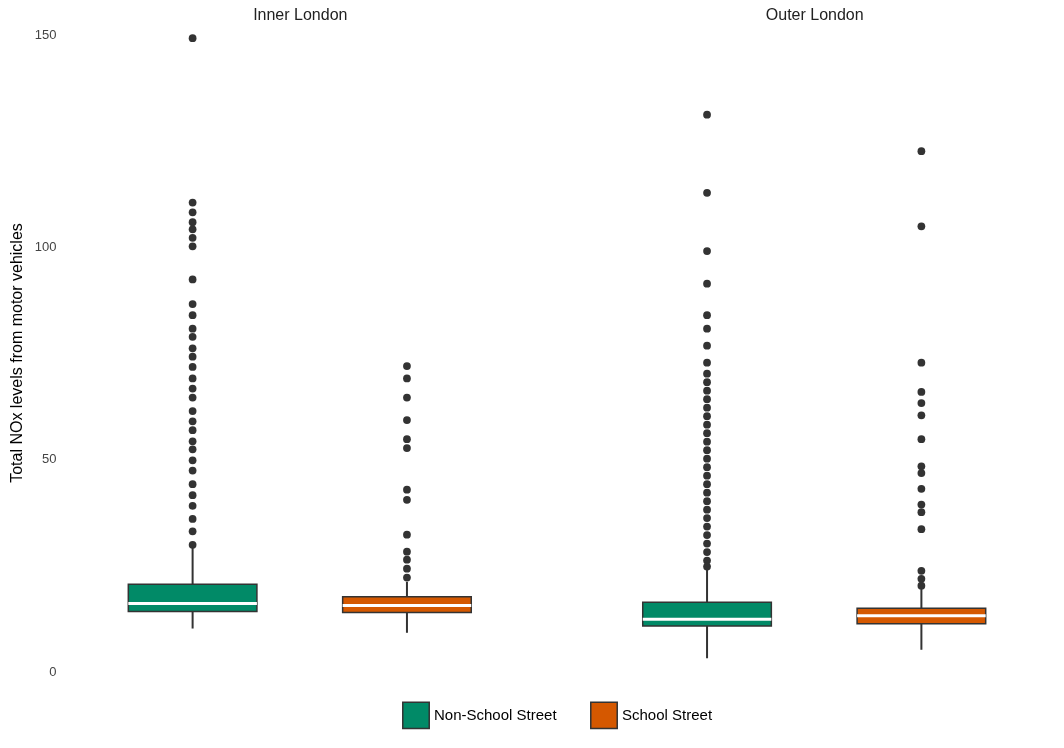  Describe the element at coordinates (53, 671) in the screenshot. I see `y-tick-label: 0` at that location.